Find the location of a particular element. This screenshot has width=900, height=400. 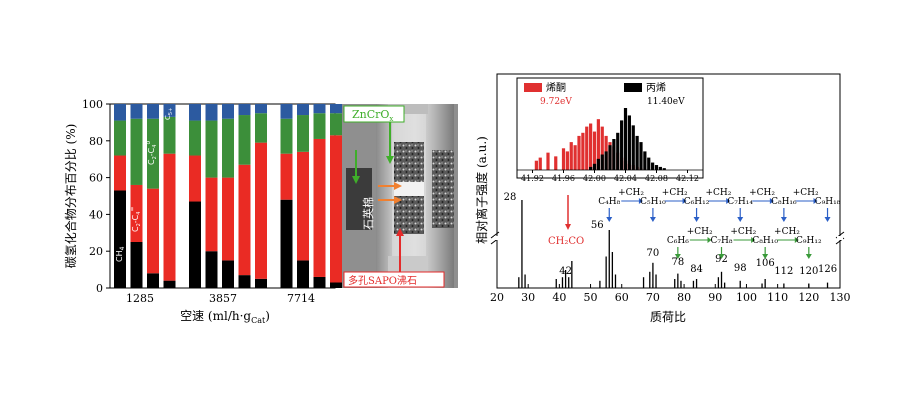

peak-label-56: 56 is located at coordinates (597, 225).